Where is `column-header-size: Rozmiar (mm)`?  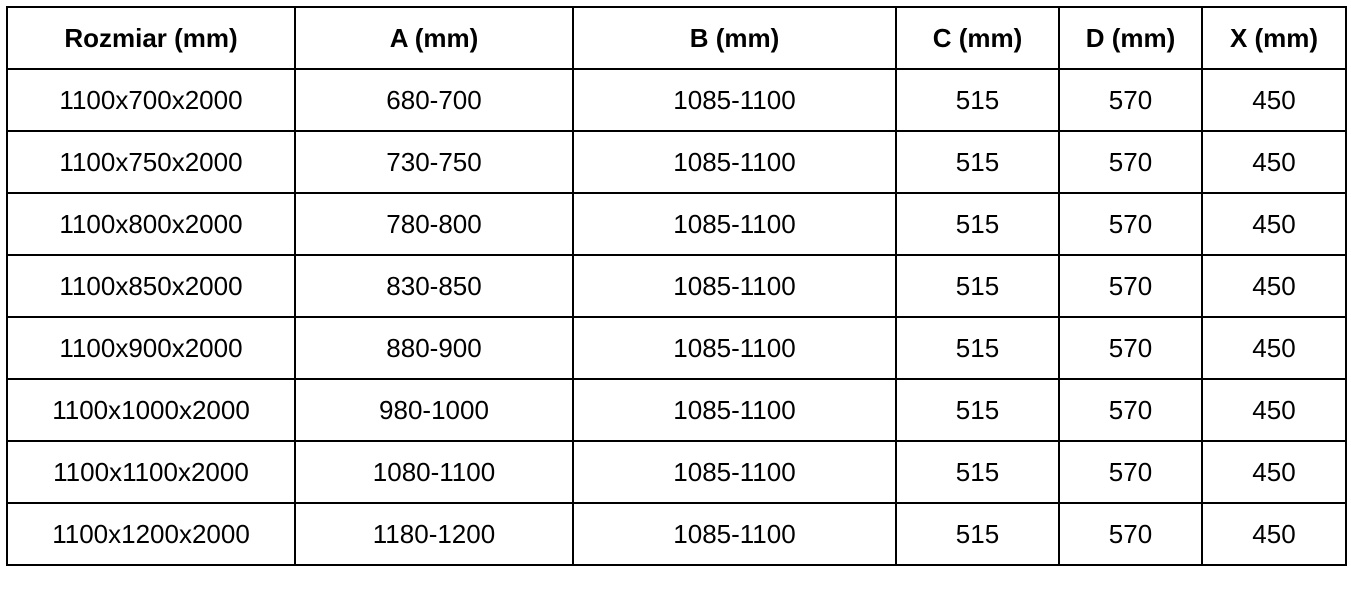
column-header-size: Rozmiar (mm) is located at coordinates (151, 38).